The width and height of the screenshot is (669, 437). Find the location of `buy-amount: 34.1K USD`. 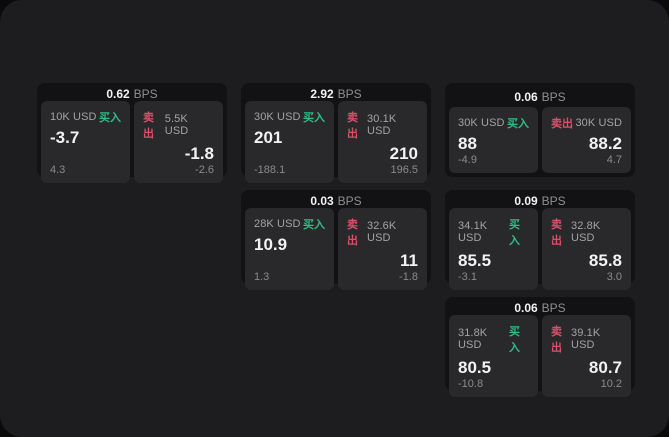

buy-amount: 34.1K USD is located at coordinates (473, 232).